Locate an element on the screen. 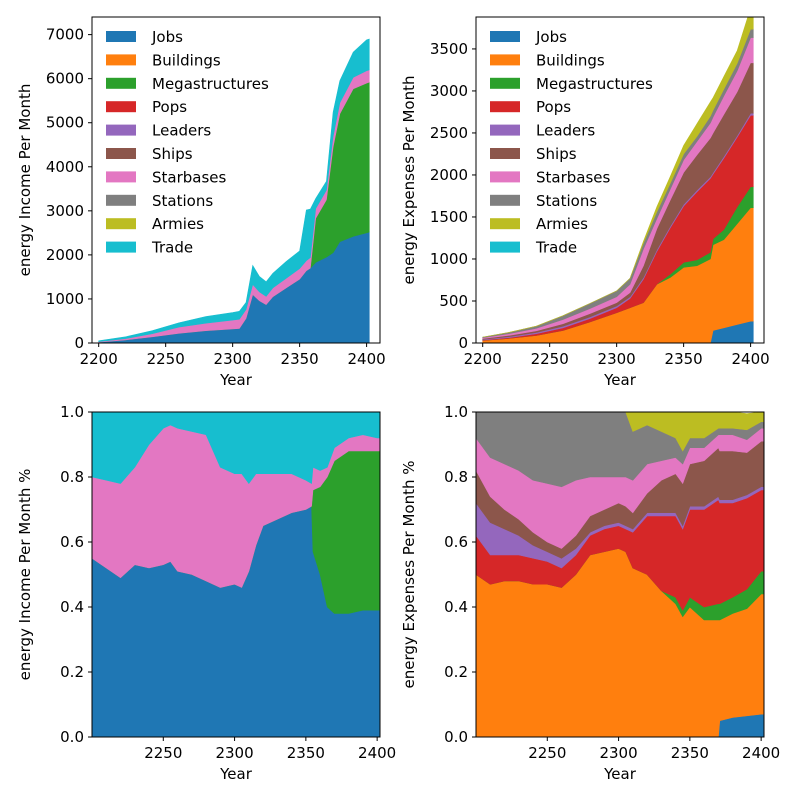 This screenshot has width=800, height=804. legend-swatch-armies is located at coordinates (505, 224).